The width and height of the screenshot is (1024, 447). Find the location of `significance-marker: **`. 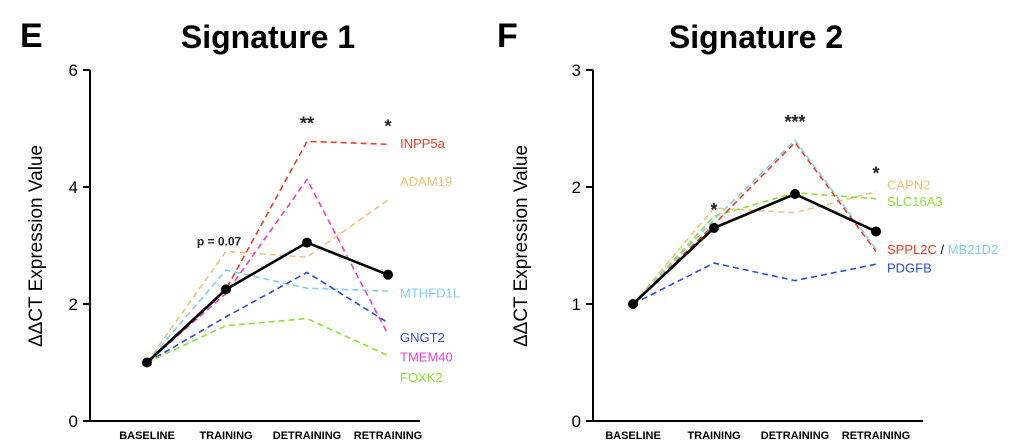

significance-marker: ** is located at coordinates (307, 123).